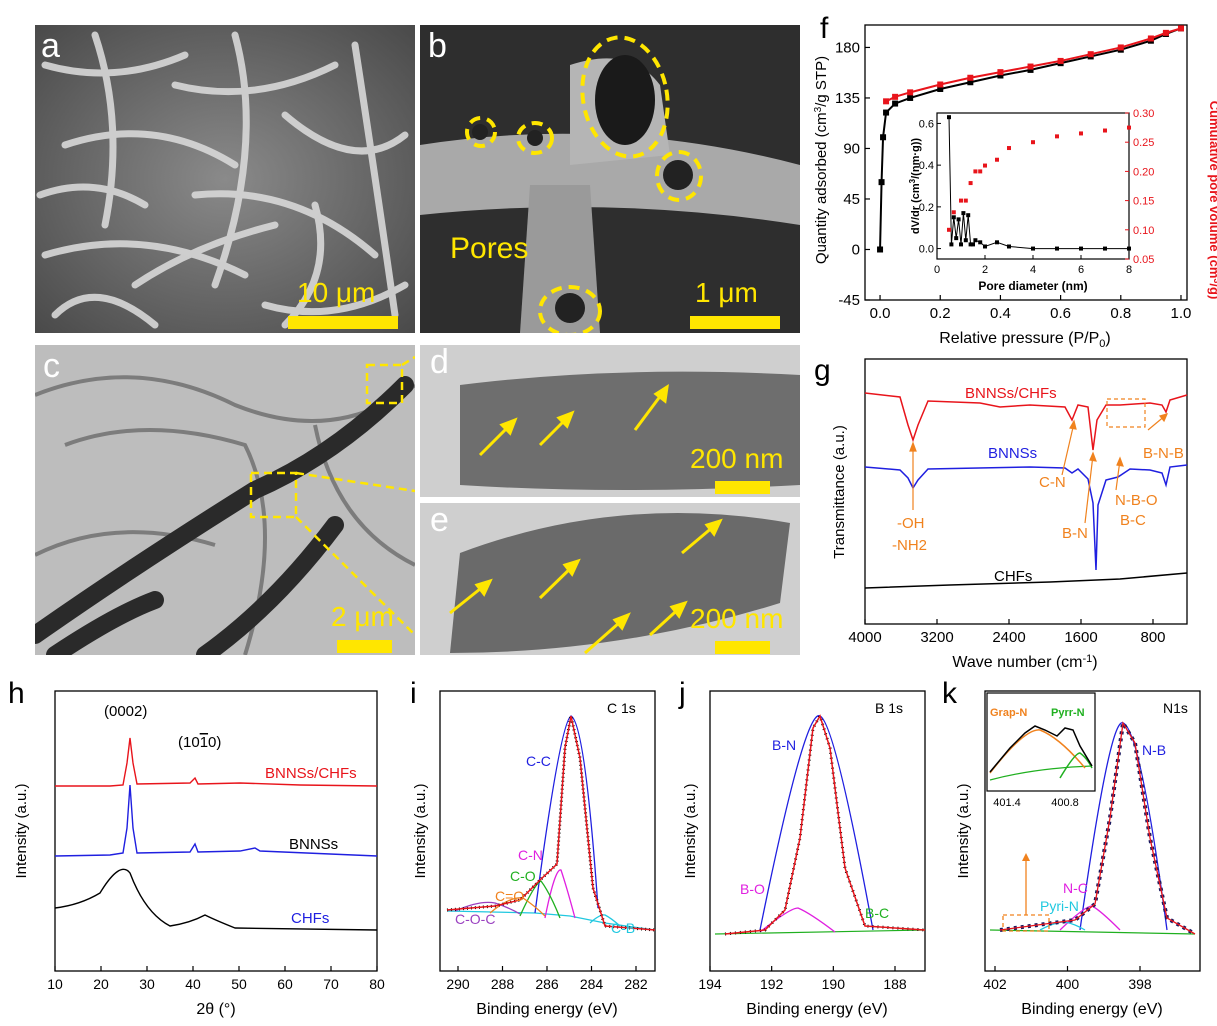 Image resolution: width=1217 pixels, height=1026 pixels. Describe the element at coordinates (50, 46) in the screenshot. I see `panel-label-a: a` at that location.